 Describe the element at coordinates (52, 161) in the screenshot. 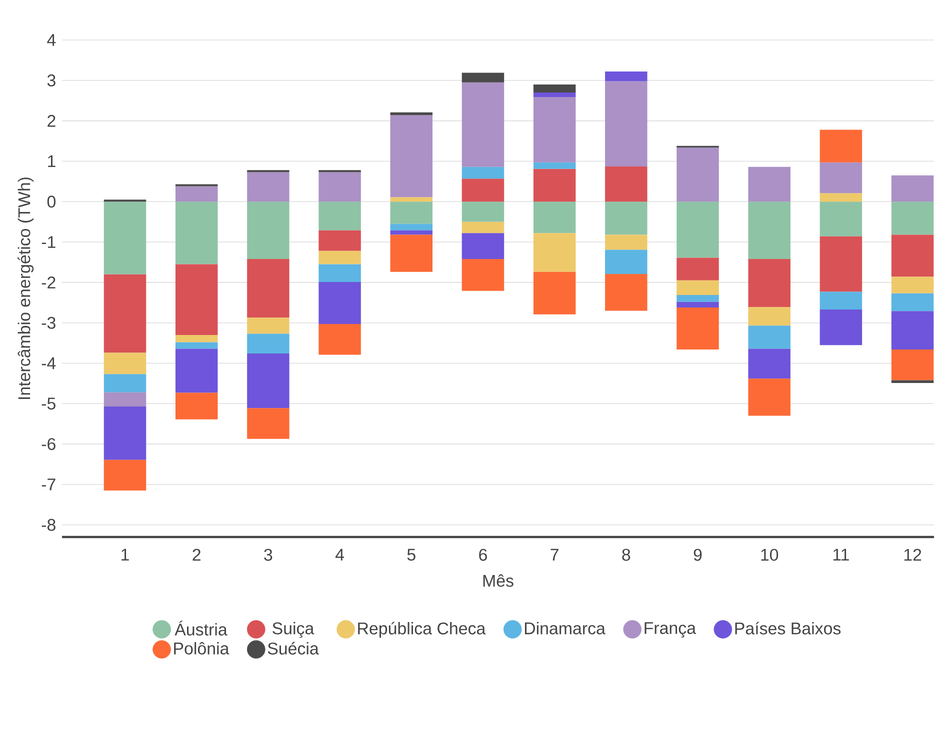

I see `y-tick-label: 1` at that location.